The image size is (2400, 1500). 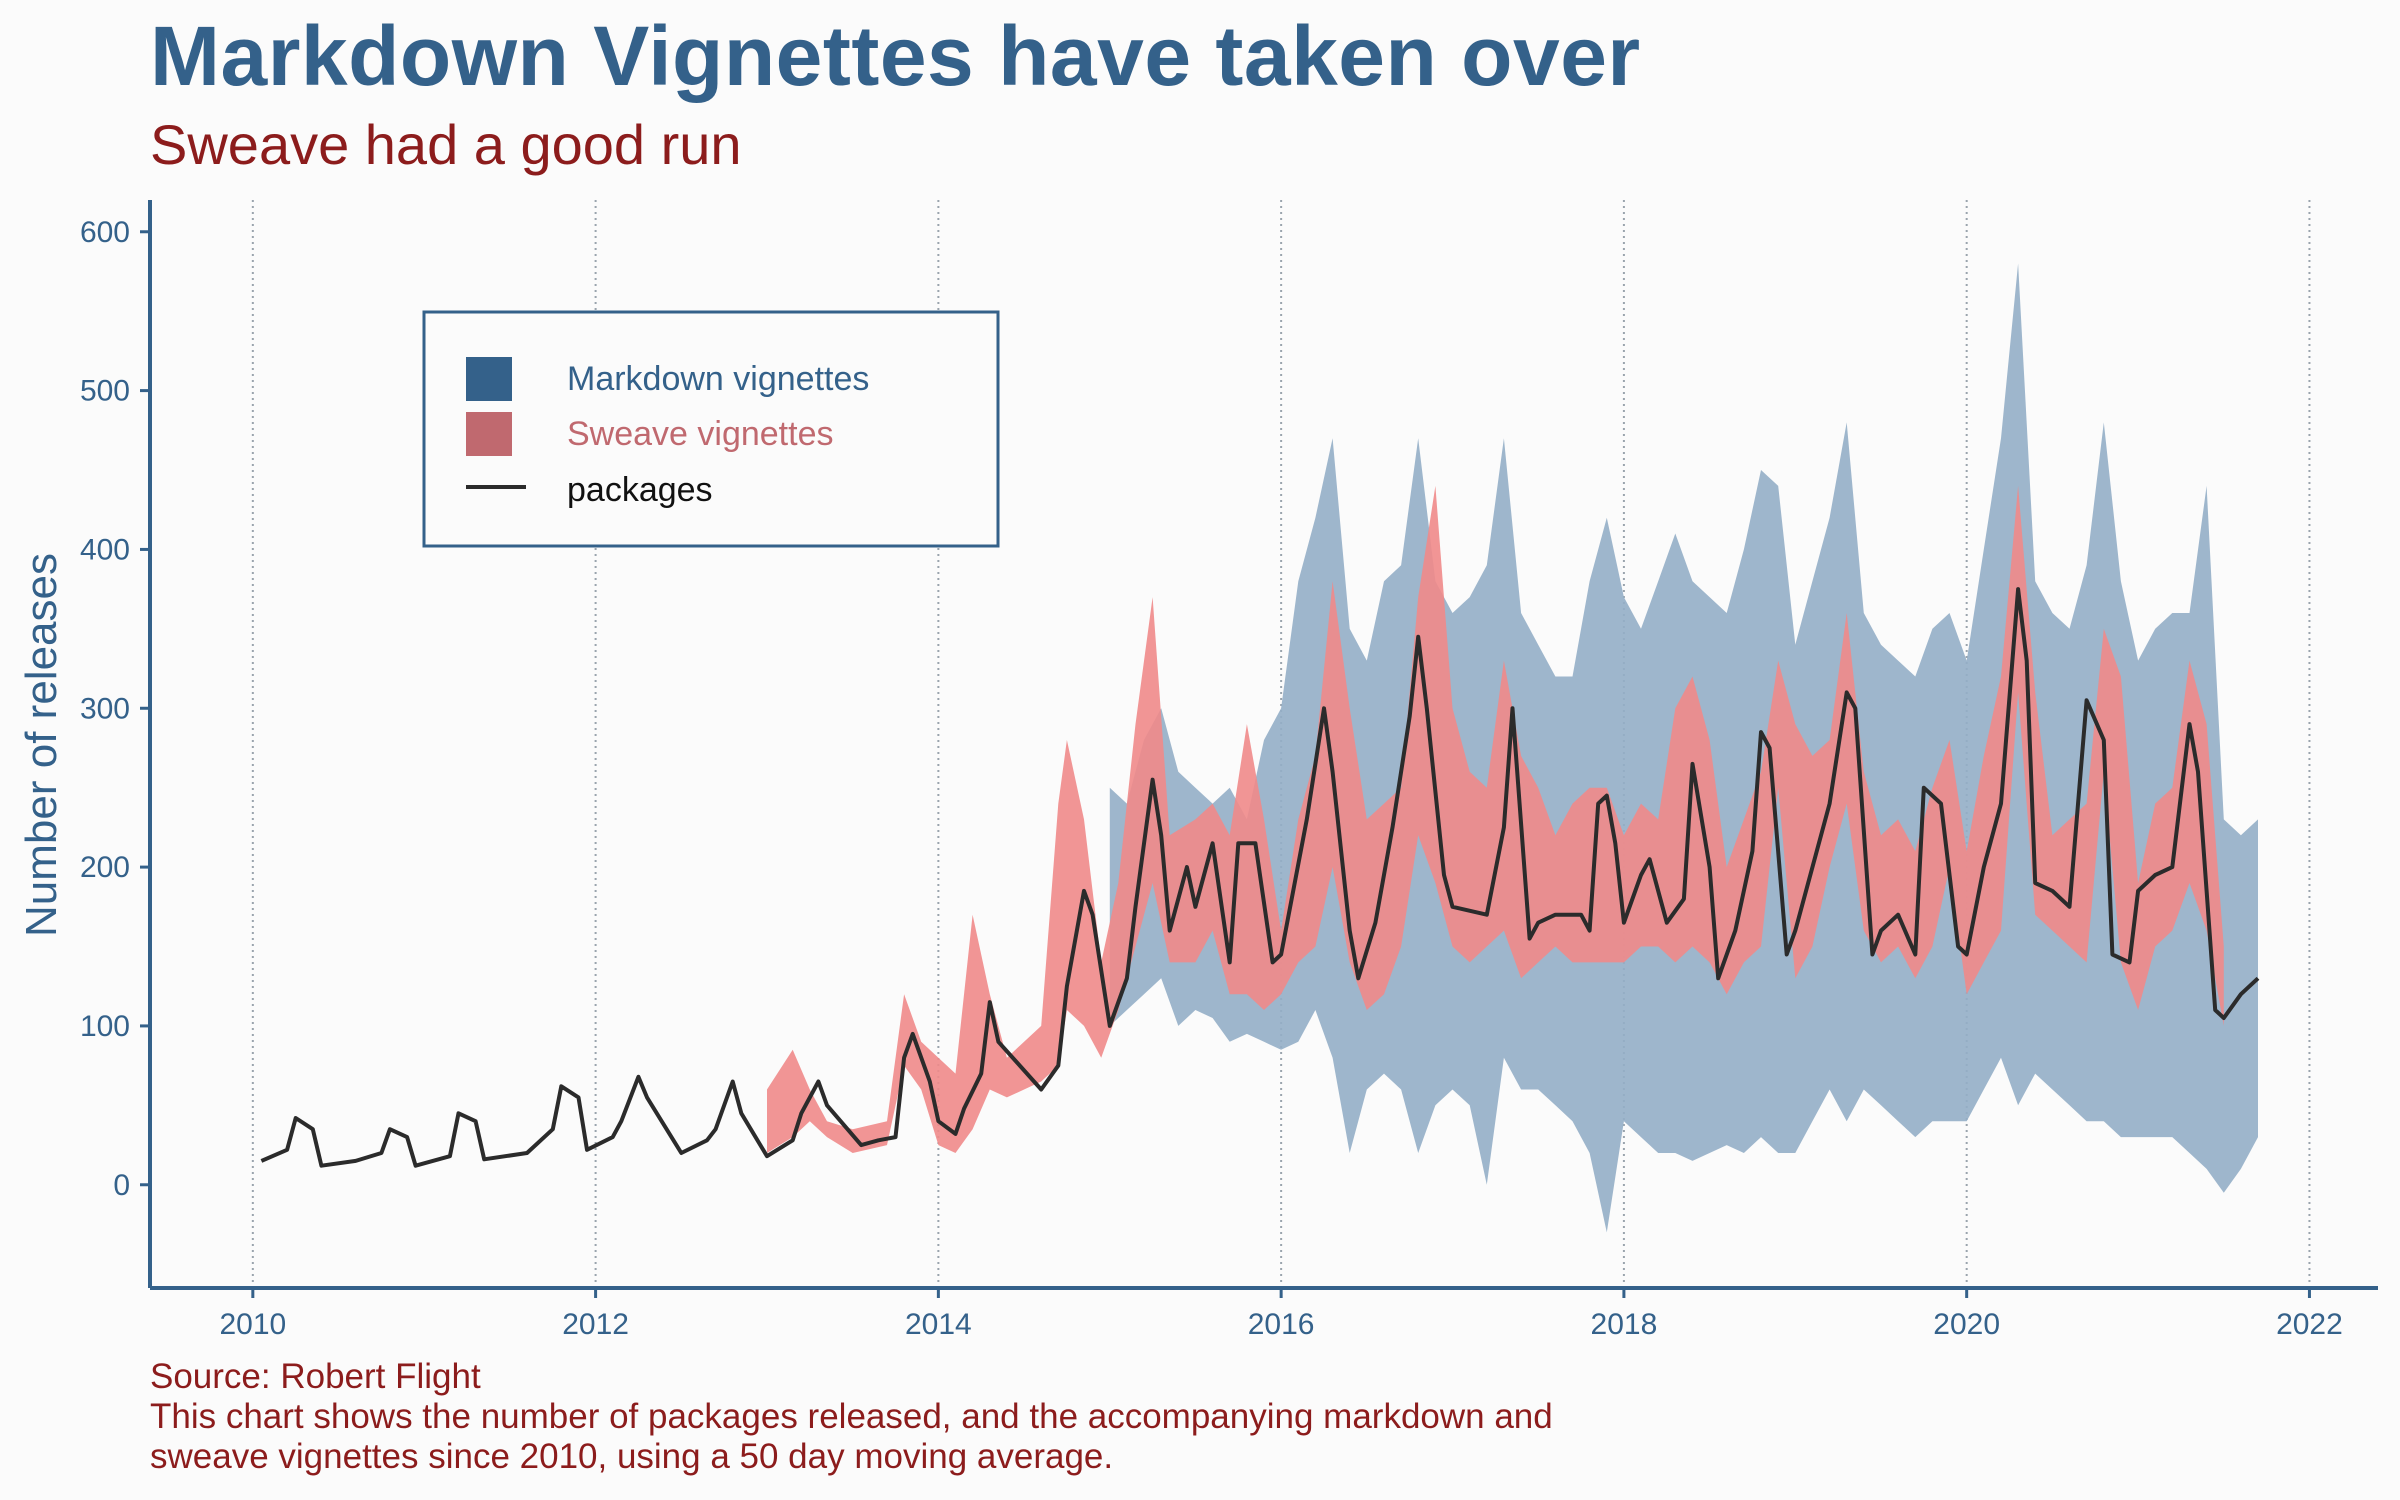 I want to click on legend-label-sweave: Sweave vignettes, so click(x=700, y=434).